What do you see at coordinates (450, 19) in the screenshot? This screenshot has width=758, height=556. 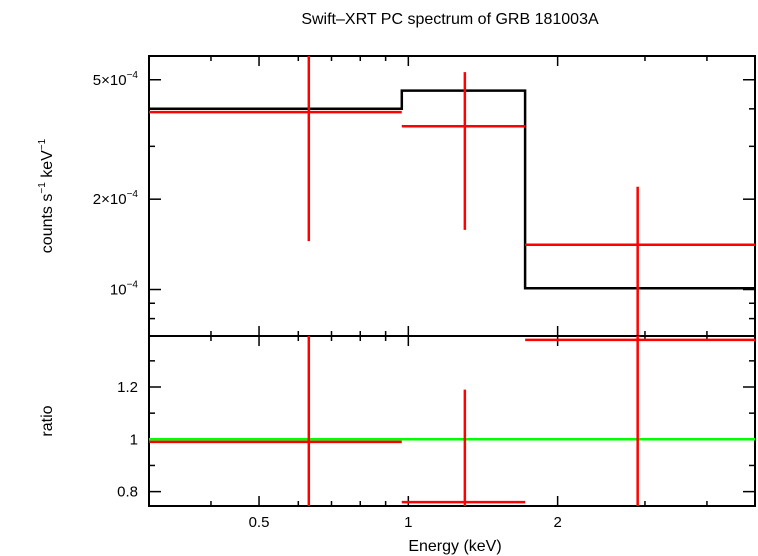 I see `chart-title: Swift–XRT PC spectrum of GRB 181003A` at bounding box center [450, 19].